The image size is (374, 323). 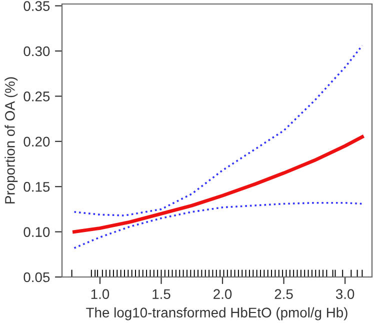 What do you see at coordinates (37, 6) in the screenshot?
I see `y-tick-label: 0.35` at bounding box center [37, 6].